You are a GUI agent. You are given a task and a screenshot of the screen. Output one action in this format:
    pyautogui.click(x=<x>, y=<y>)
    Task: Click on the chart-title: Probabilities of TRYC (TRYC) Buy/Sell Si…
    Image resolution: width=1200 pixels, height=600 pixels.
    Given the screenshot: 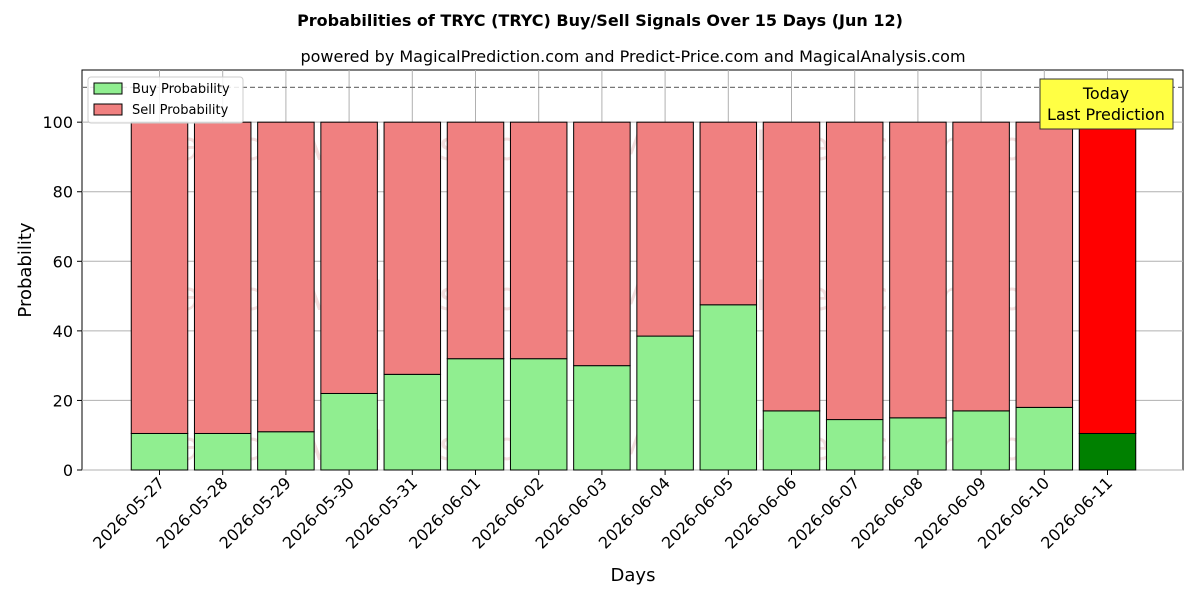 What is the action you would take?
    pyautogui.click(x=600, y=20)
    